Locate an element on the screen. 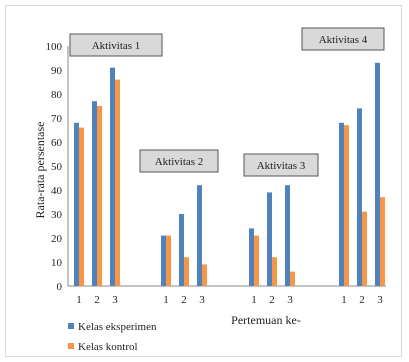 The height and width of the screenshot is (362, 409). group-label: Aktivitas 3 is located at coordinates (281, 166).